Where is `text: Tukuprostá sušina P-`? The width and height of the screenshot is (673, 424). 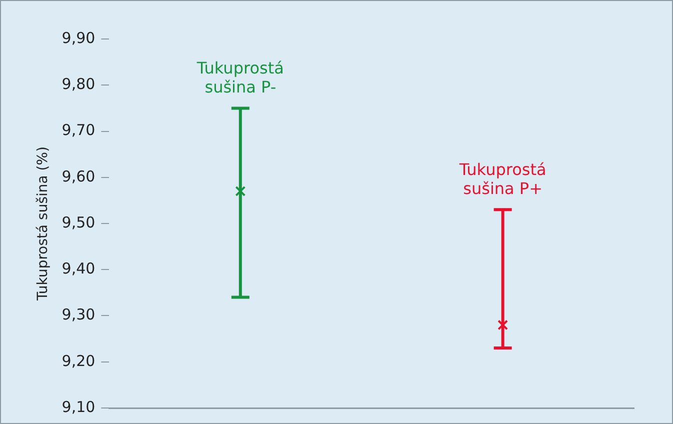 text: Tukuprostá sušina P- is located at coordinates (240, 77).